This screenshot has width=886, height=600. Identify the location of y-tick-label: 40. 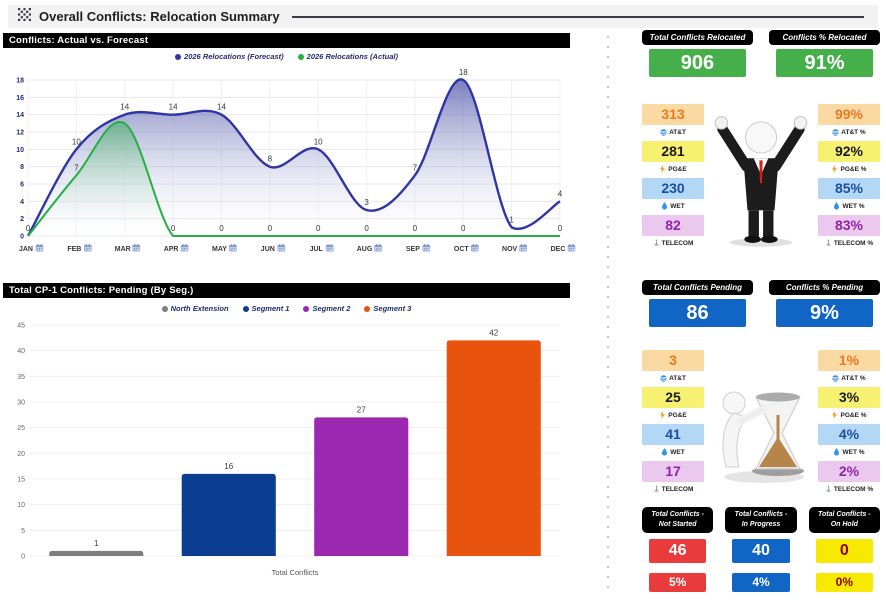
(21, 351).